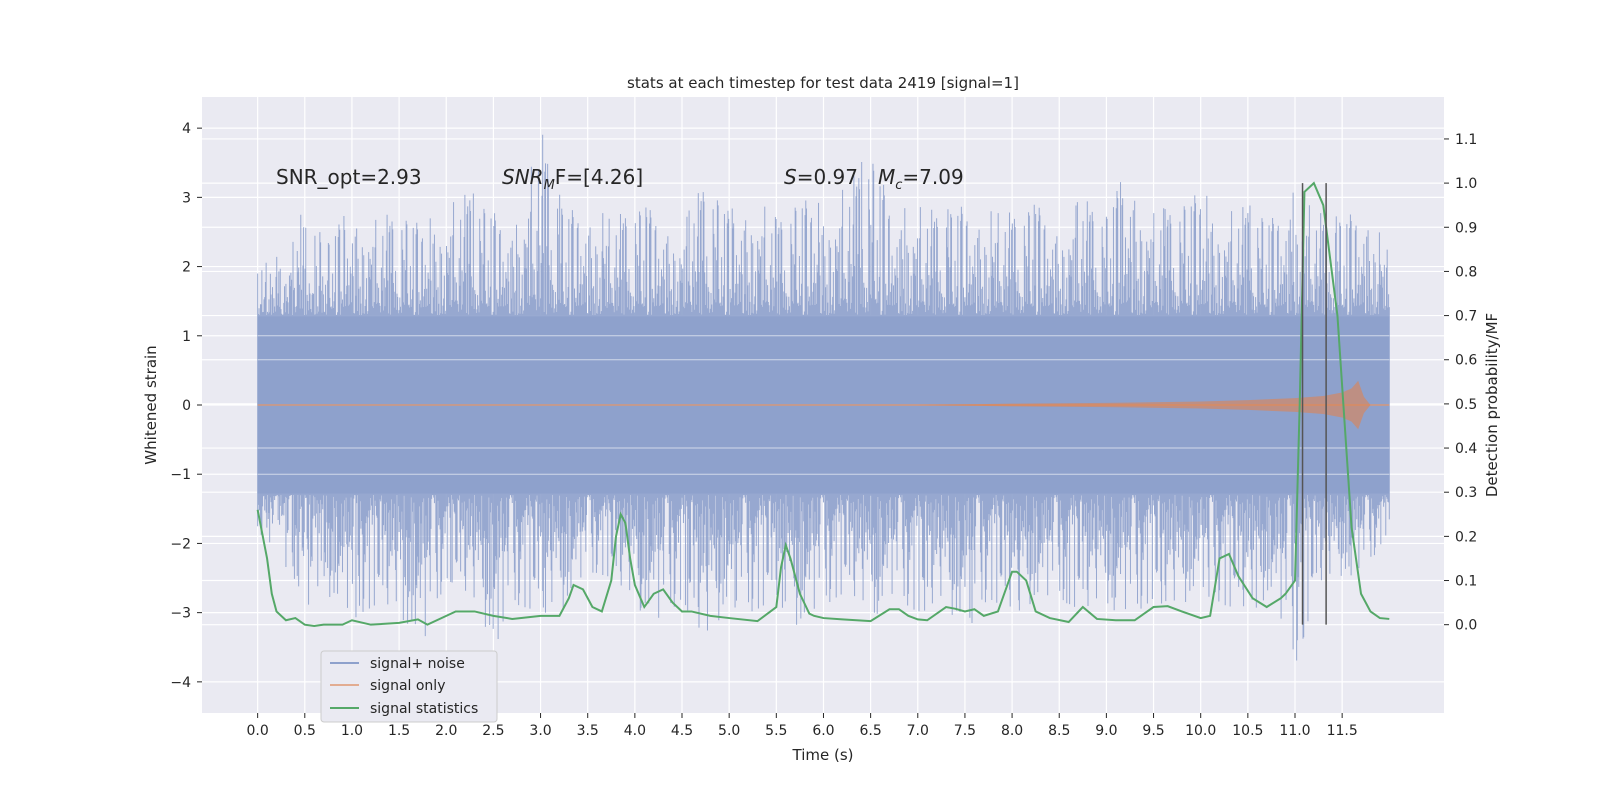 The width and height of the screenshot is (1600, 800). I want to click on y2-tick-label: 0.1, so click(1466, 582).